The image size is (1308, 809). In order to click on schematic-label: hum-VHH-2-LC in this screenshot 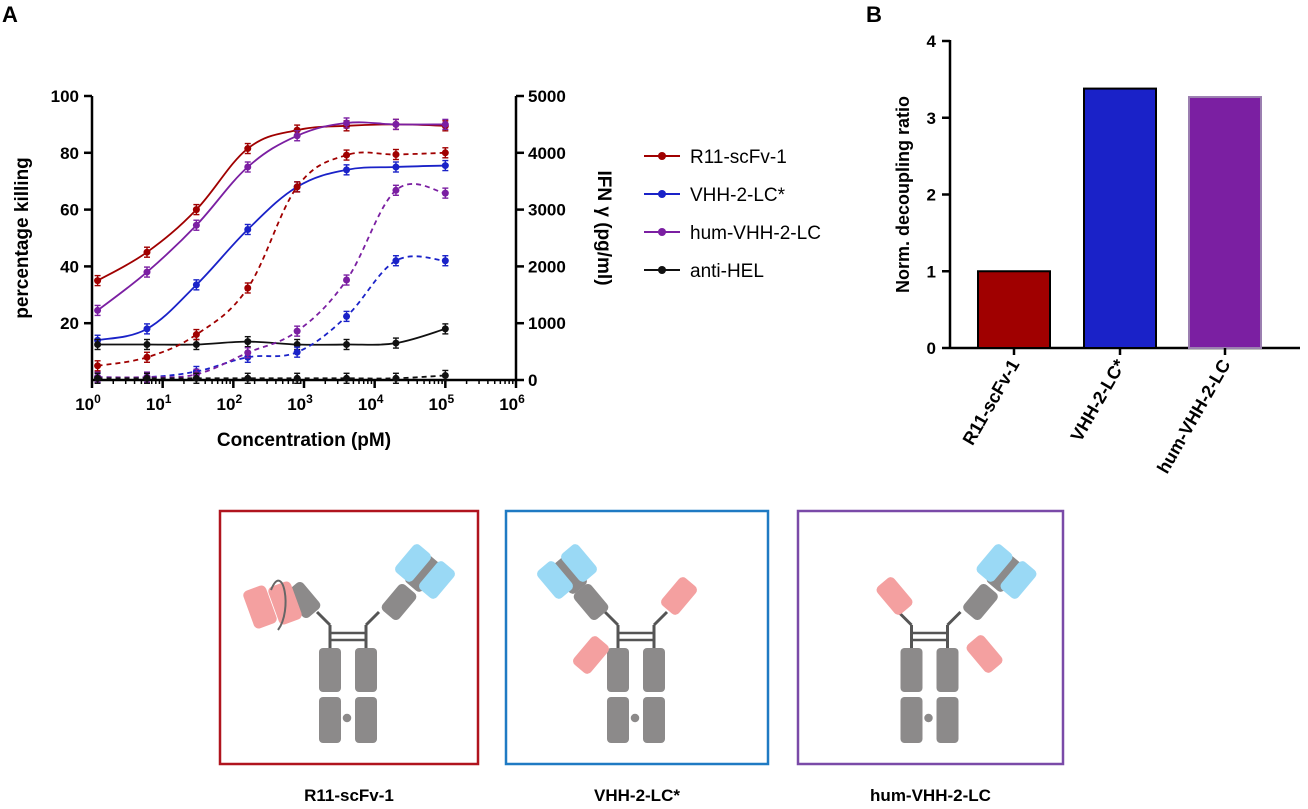, I will do `click(930, 795)`.